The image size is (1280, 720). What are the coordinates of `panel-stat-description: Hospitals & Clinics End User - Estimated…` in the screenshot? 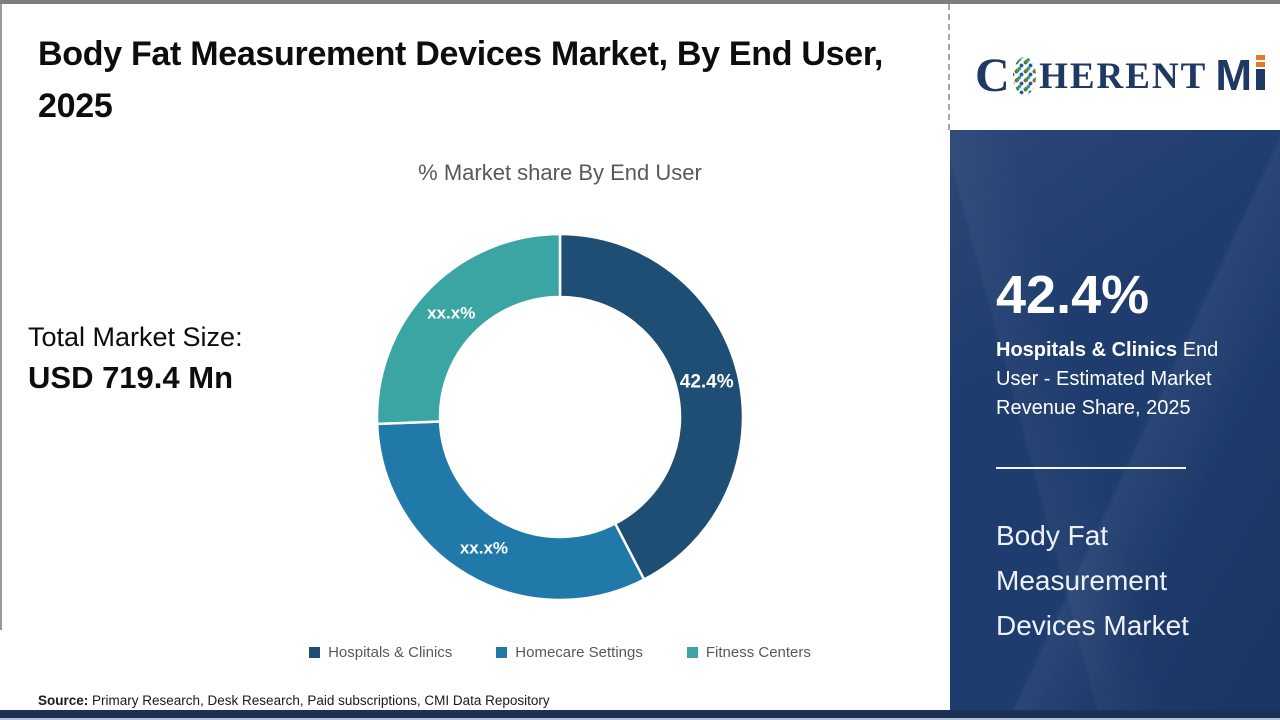 It's located at (1122, 379).